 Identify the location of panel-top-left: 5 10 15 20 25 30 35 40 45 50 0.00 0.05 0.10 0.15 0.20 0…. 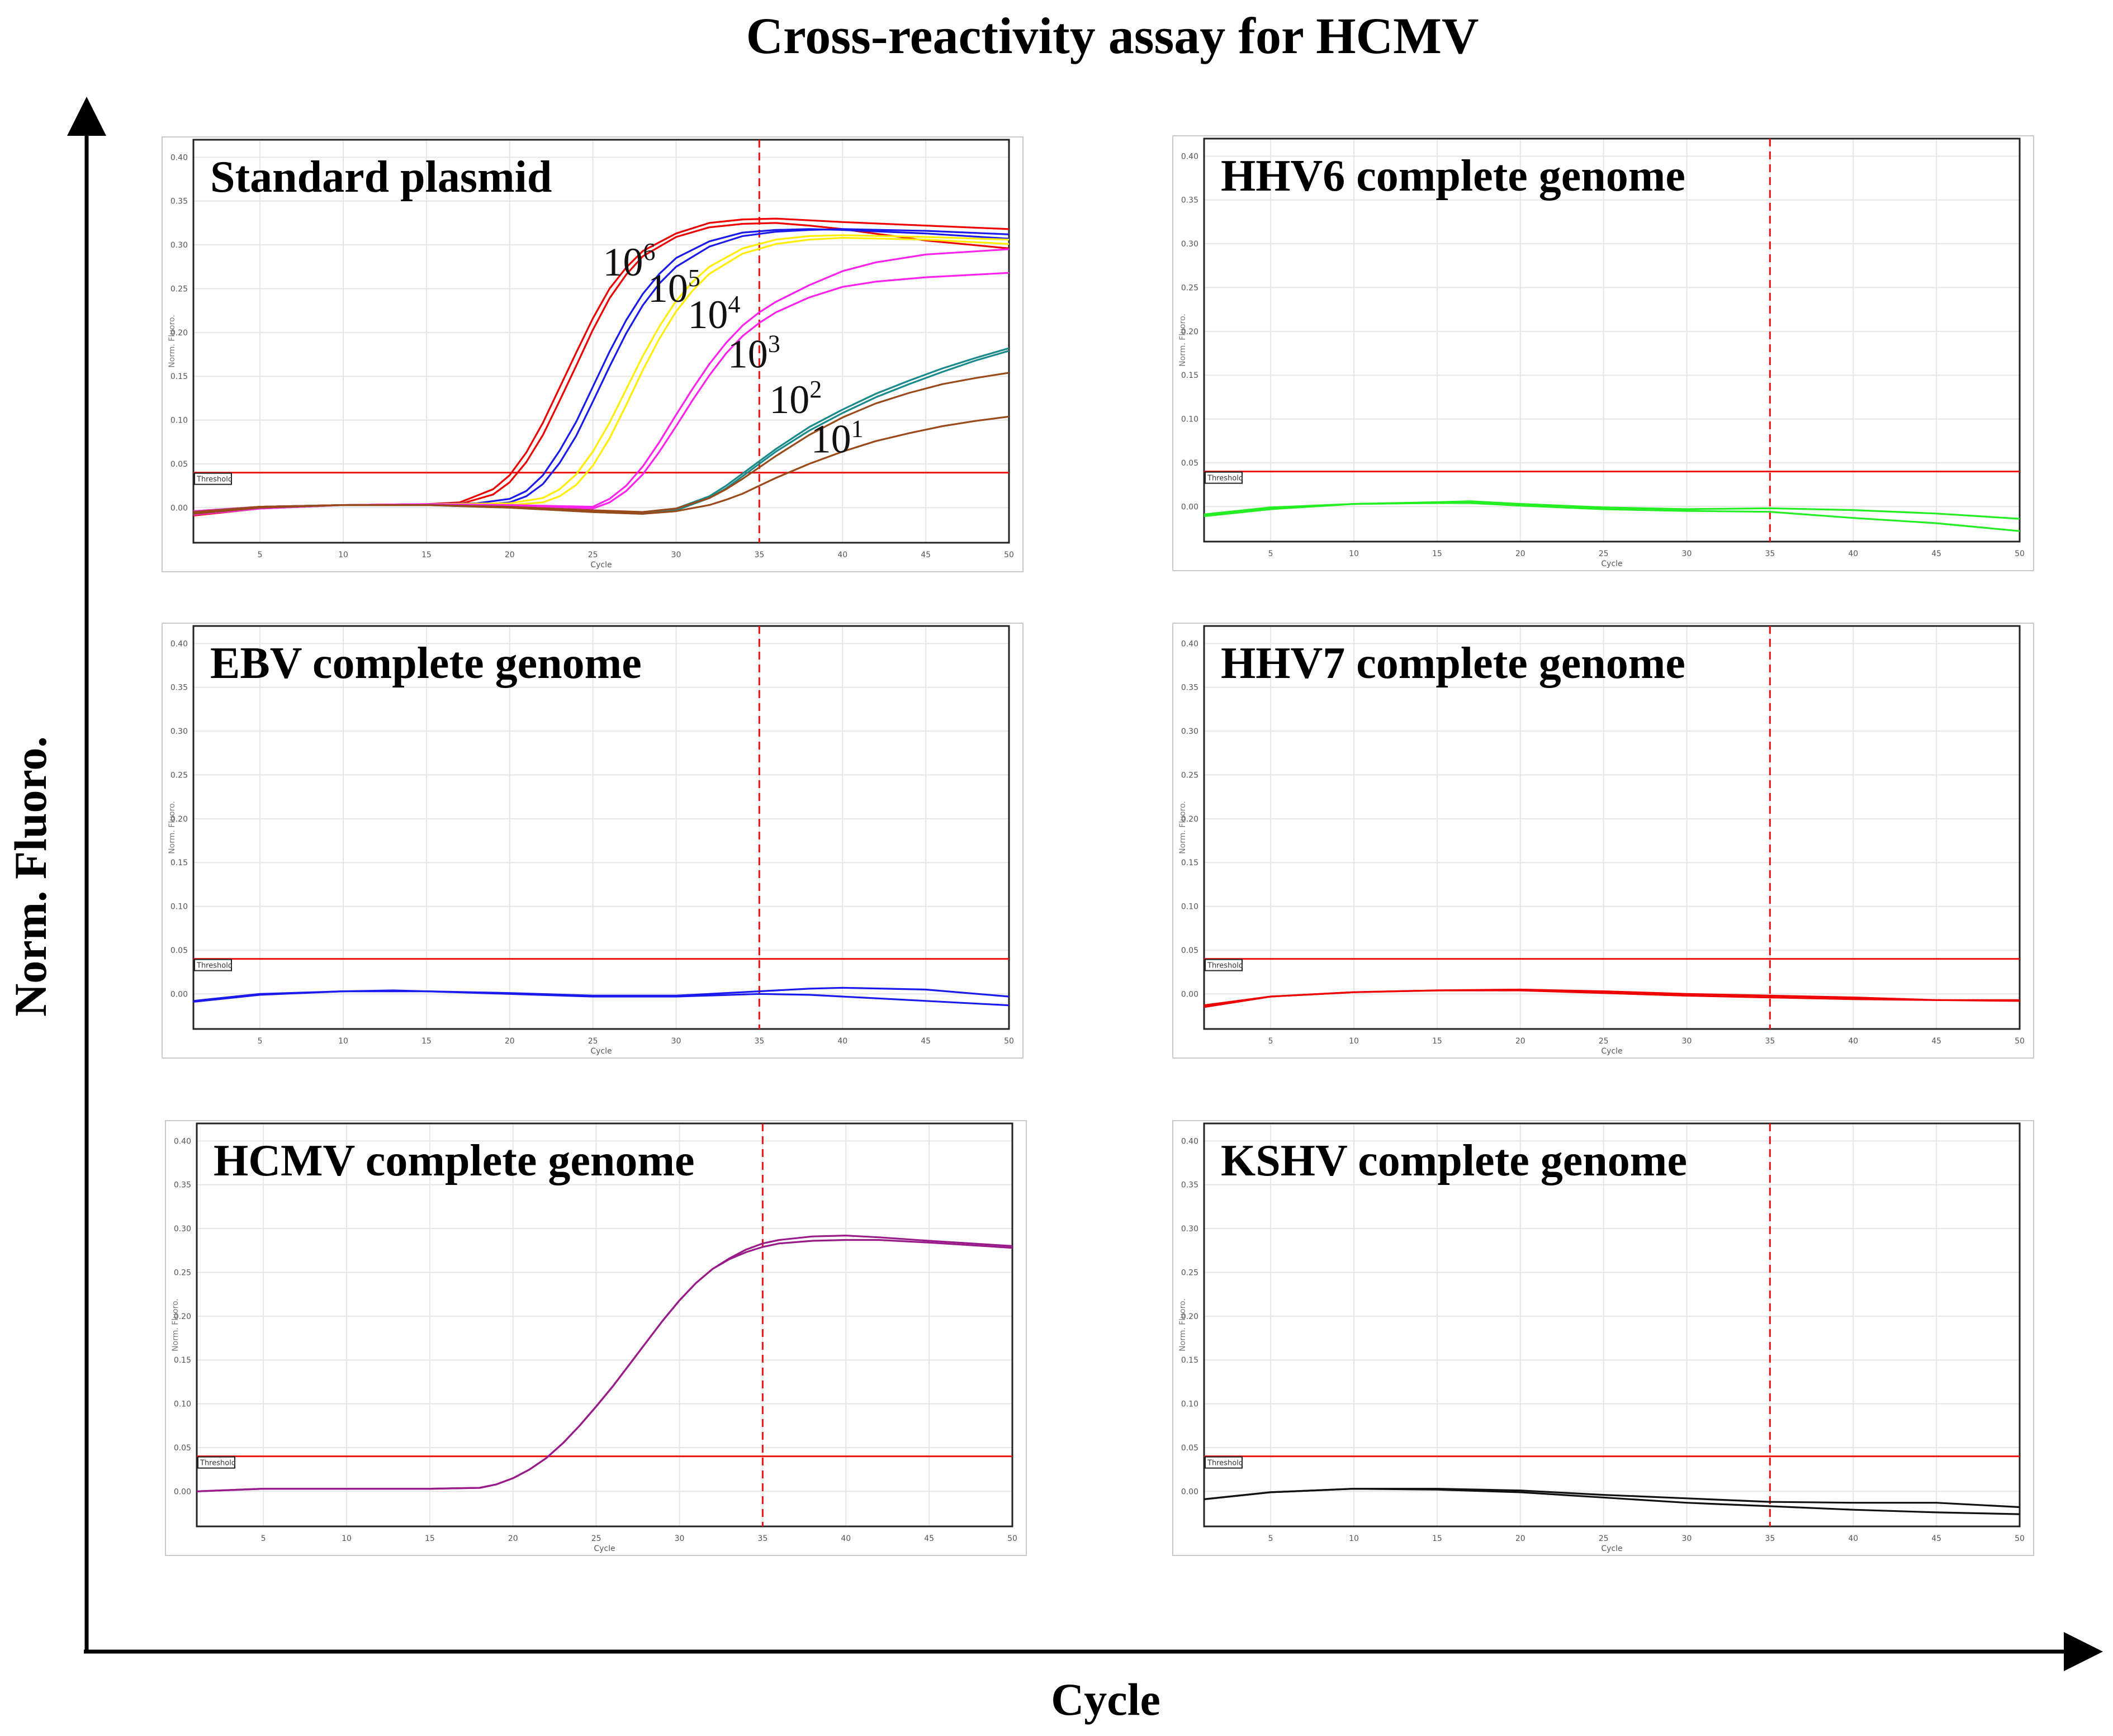
(593, 354).